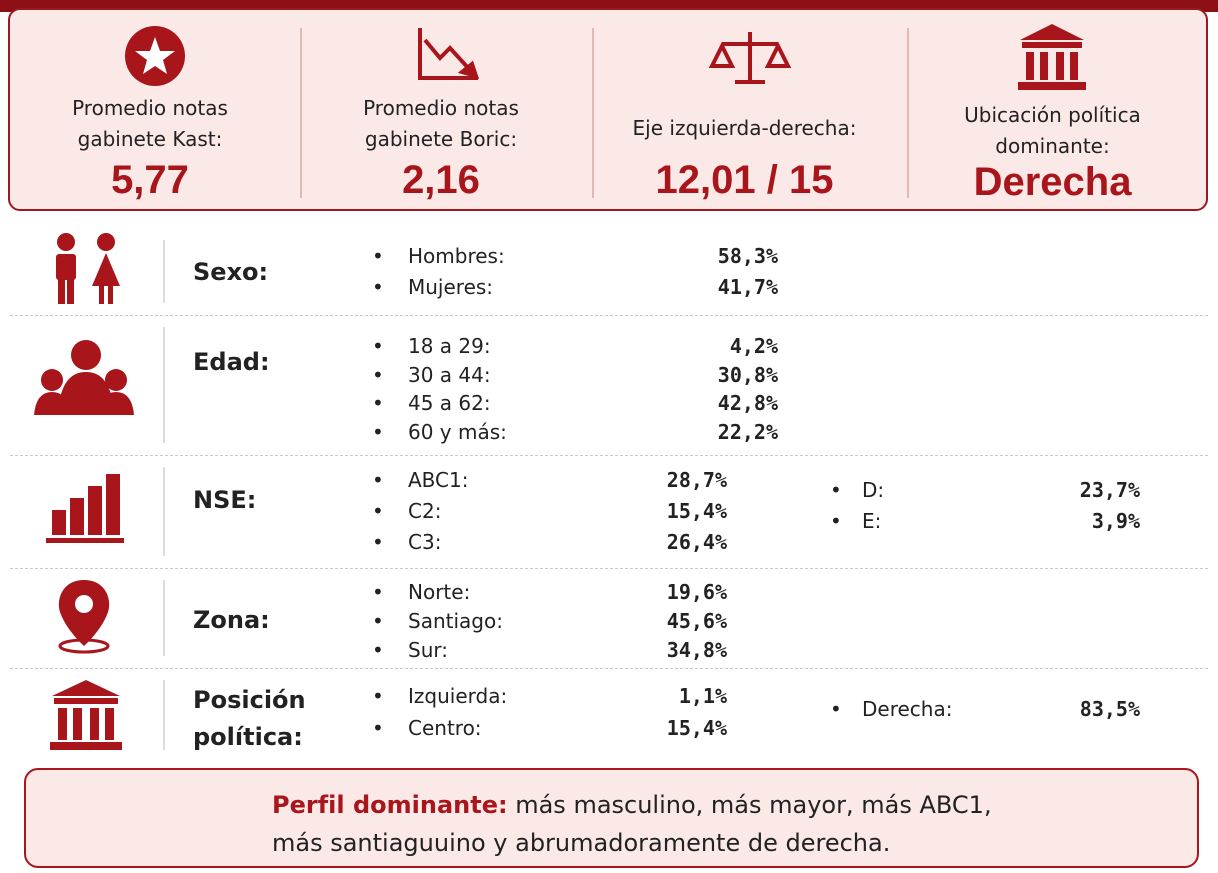  Describe the element at coordinates (449, 403) in the screenshot. I see `item-label: 45 a 62:` at that location.